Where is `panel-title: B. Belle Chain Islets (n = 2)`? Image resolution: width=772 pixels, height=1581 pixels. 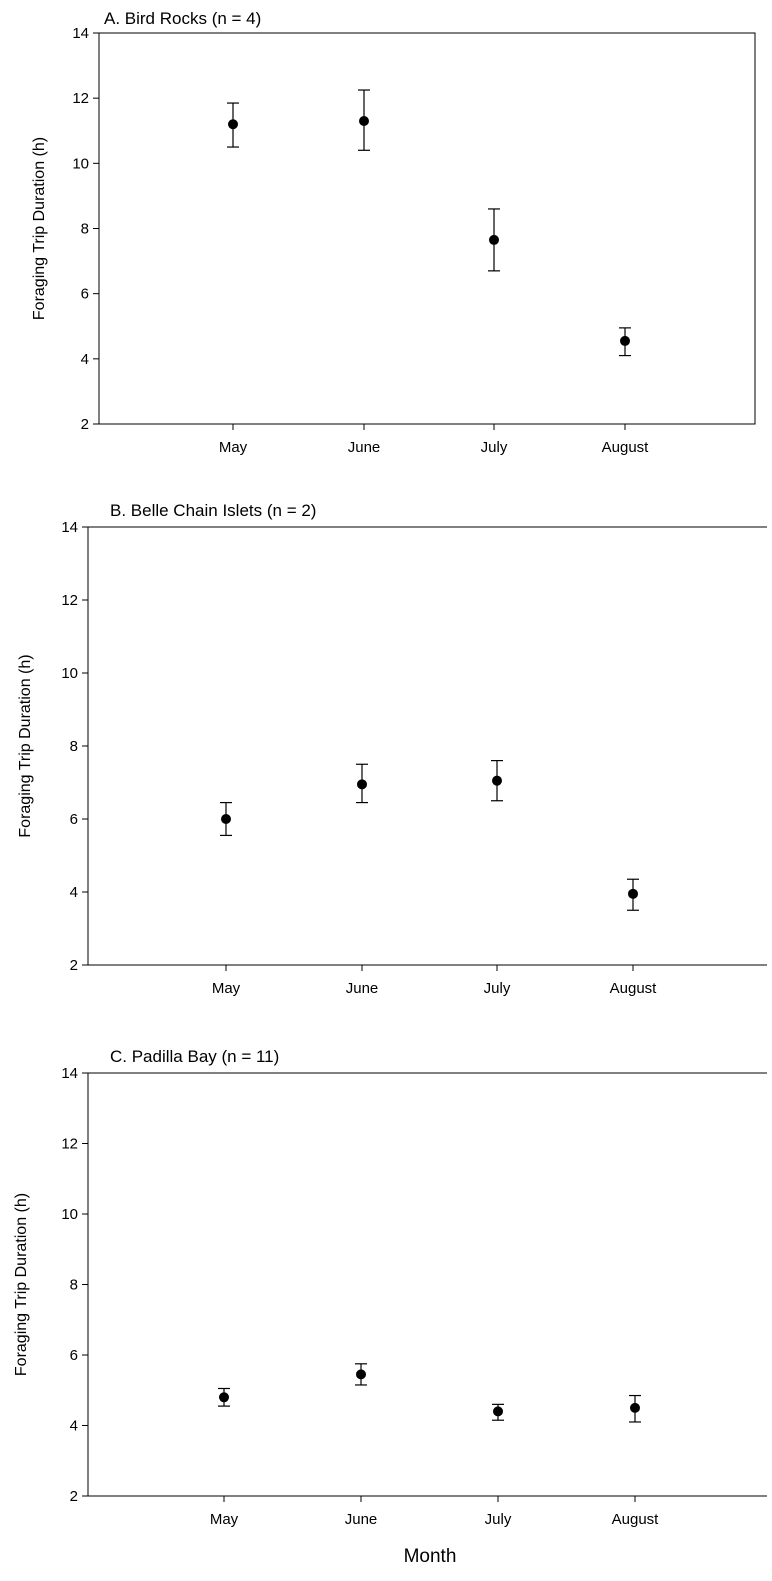
panel-title: B. Belle Chain Islets (n = 2) is located at coordinates (213, 510).